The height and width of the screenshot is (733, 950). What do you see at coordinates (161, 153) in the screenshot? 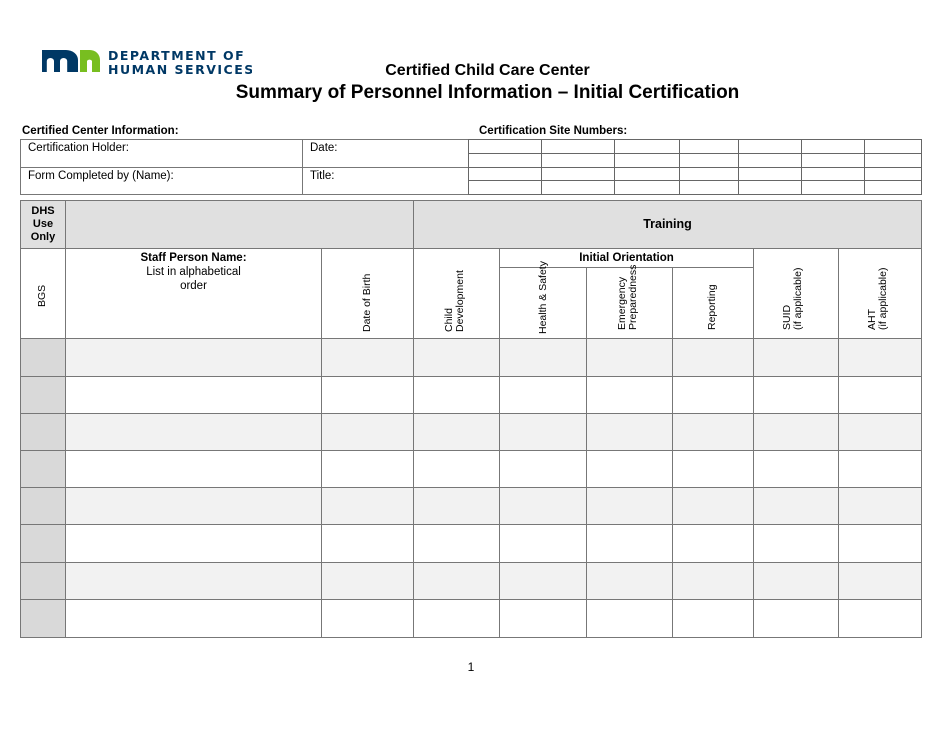
I see `certification-holder-field: Certification Holder:` at bounding box center [161, 153].